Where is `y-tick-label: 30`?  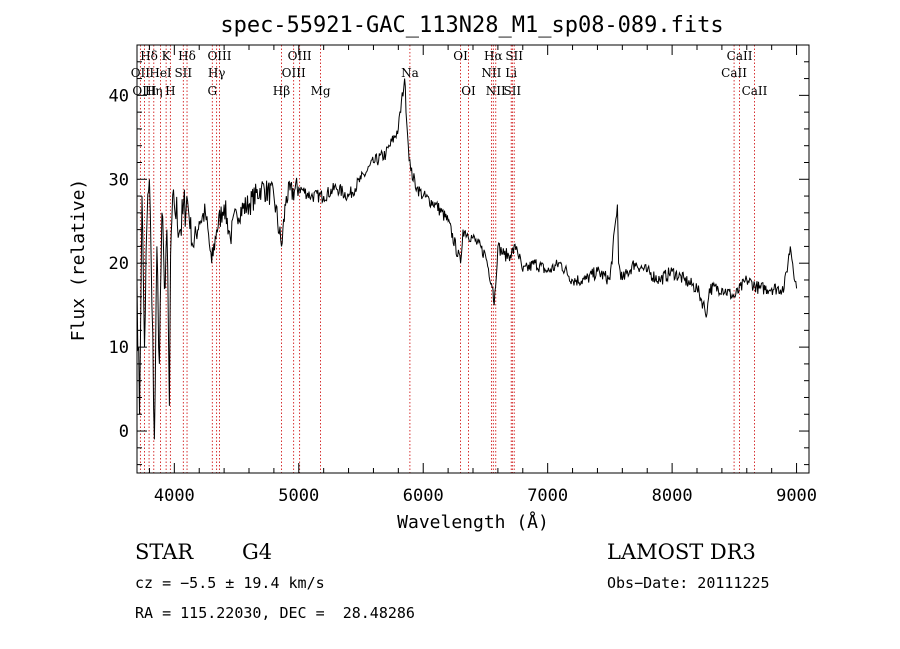
y-tick-label: 30 is located at coordinates (119, 180).